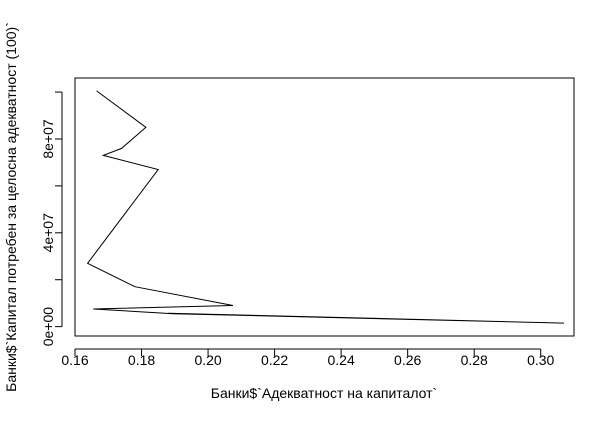 This screenshot has height=425, width=613. What do you see at coordinates (324, 393) in the screenshot?
I see `x-axis-title: Банки$`Адекватност на капиталот`` at bounding box center [324, 393].